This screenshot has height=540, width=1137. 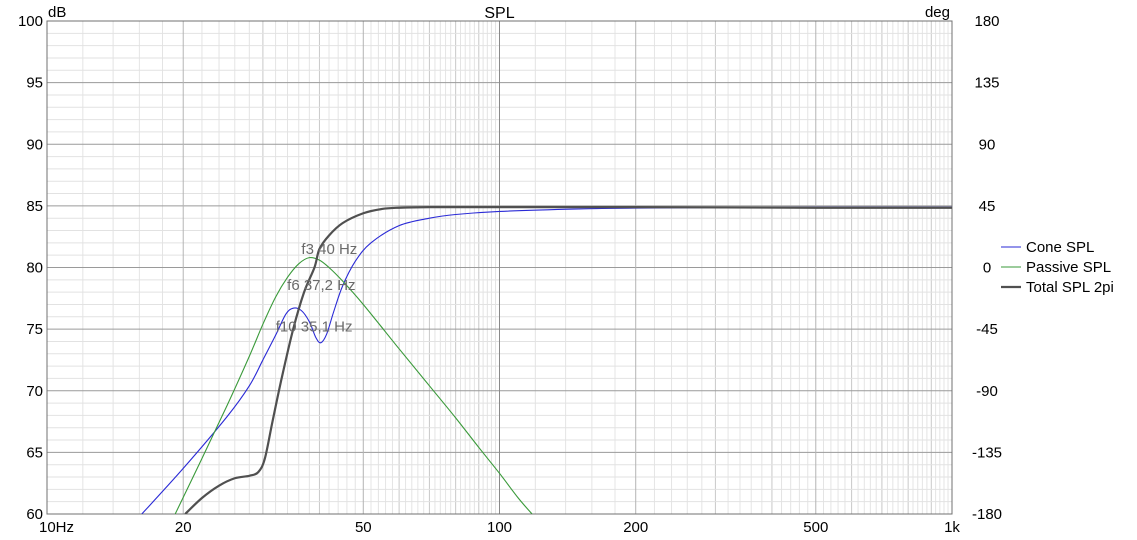 I want to click on legend: Cone SPL Passive SPL Total SPL 2pi, so click(x=1057, y=267).